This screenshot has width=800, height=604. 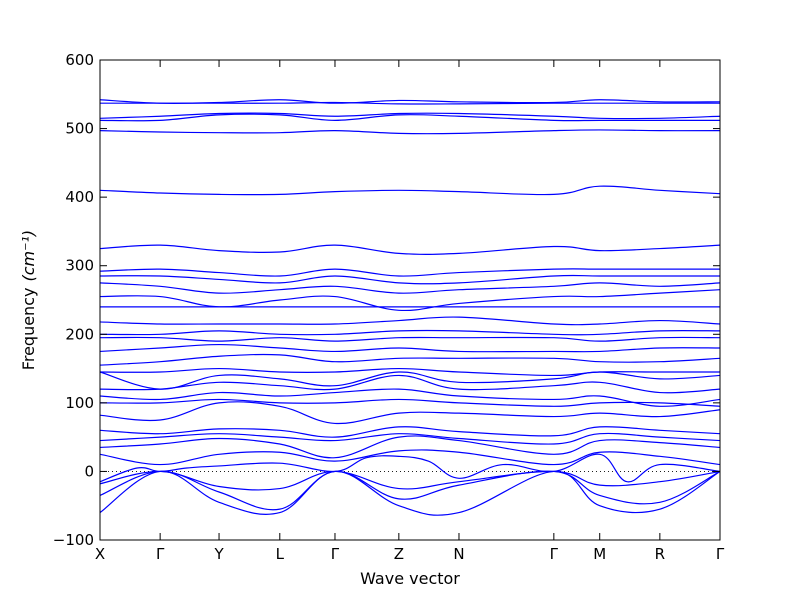 What do you see at coordinates (458, 554) in the screenshot?
I see `x-tick-label: N` at bounding box center [458, 554].